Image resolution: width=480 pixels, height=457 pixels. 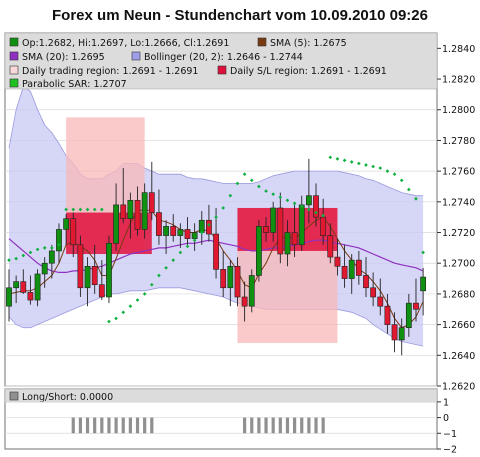 What do you see at coordinates (458, 325) in the screenshot?
I see `price-tick-label: 1.2660` at bounding box center [458, 325].